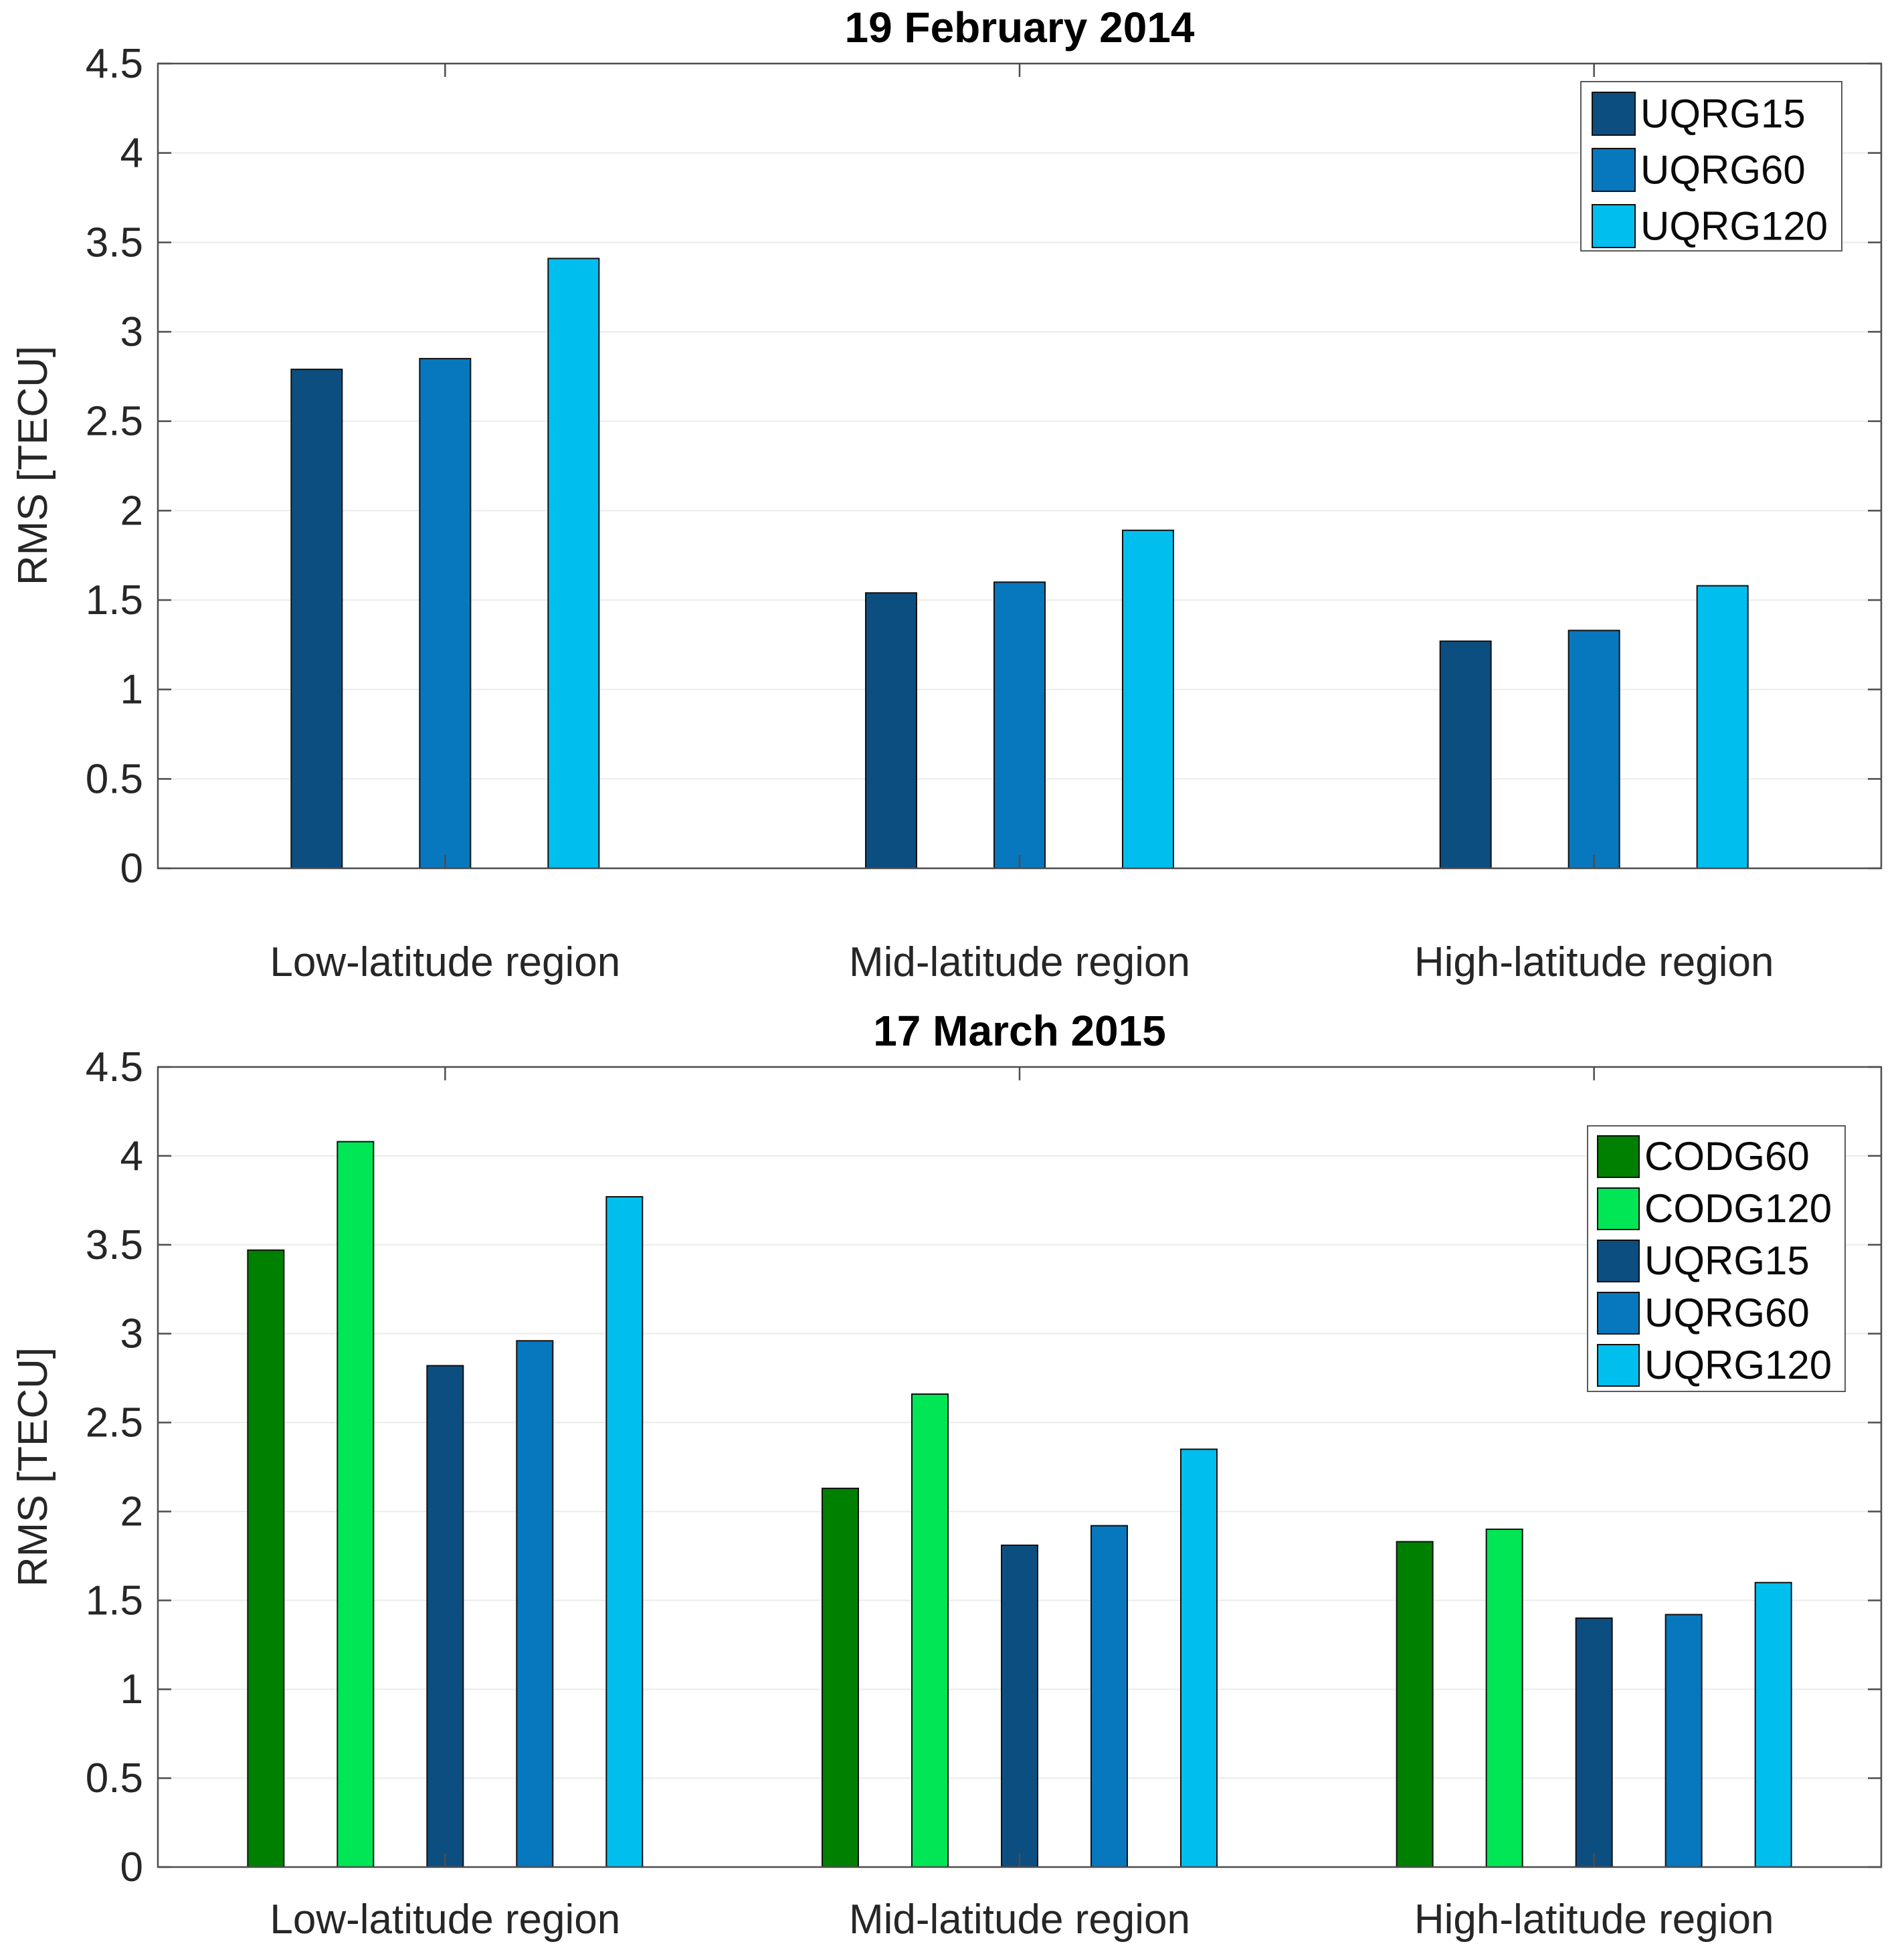 The height and width of the screenshot is (1950, 1904). What do you see at coordinates (1727, 1156) in the screenshot?
I see `legend-label-CODG60: CODG60` at bounding box center [1727, 1156].